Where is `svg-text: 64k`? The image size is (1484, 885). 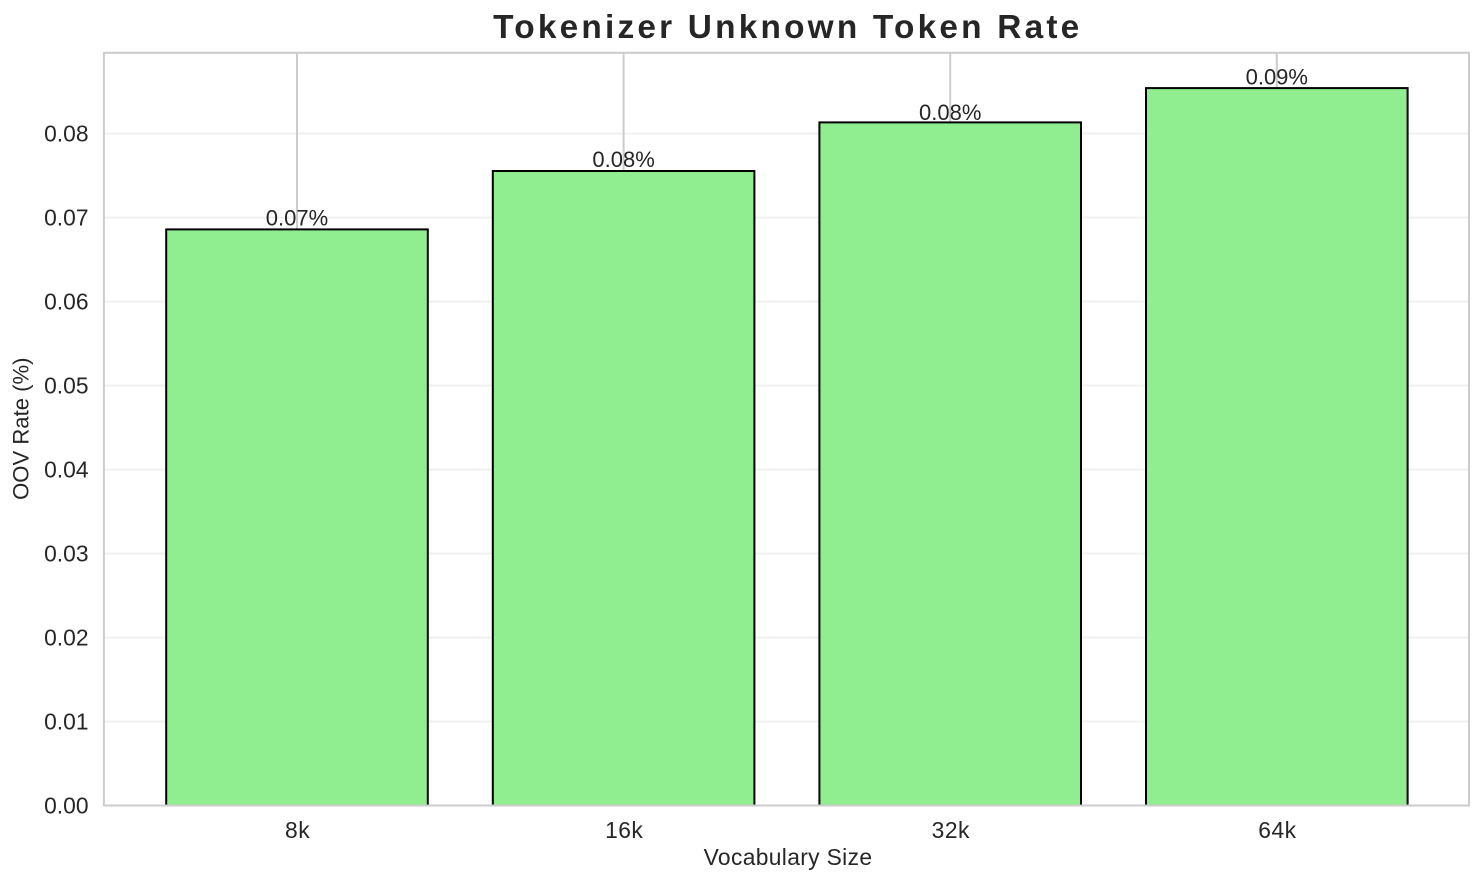
svg-text: 64k is located at coordinates (1277, 830).